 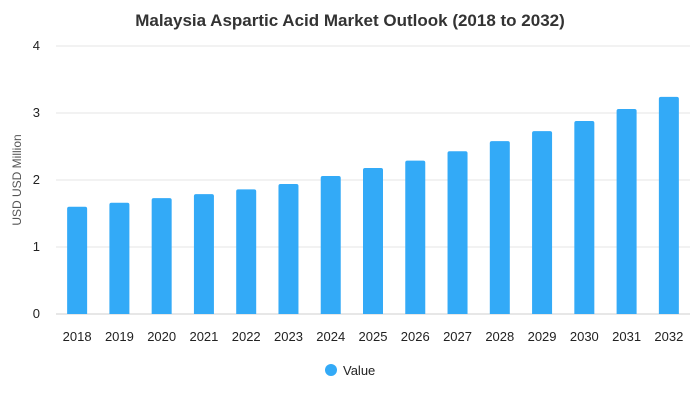 I want to click on x-tick-label: 2032, so click(x=668, y=336).